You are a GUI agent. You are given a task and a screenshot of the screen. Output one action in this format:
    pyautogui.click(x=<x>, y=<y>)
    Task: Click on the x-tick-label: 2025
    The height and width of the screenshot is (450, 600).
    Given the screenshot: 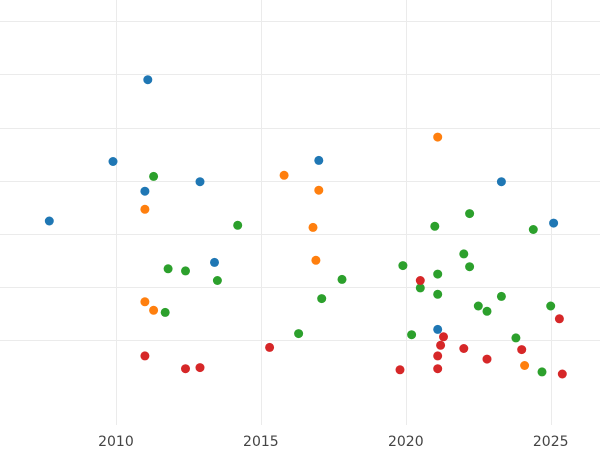 What is the action you would take?
    pyautogui.click(x=551, y=442)
    